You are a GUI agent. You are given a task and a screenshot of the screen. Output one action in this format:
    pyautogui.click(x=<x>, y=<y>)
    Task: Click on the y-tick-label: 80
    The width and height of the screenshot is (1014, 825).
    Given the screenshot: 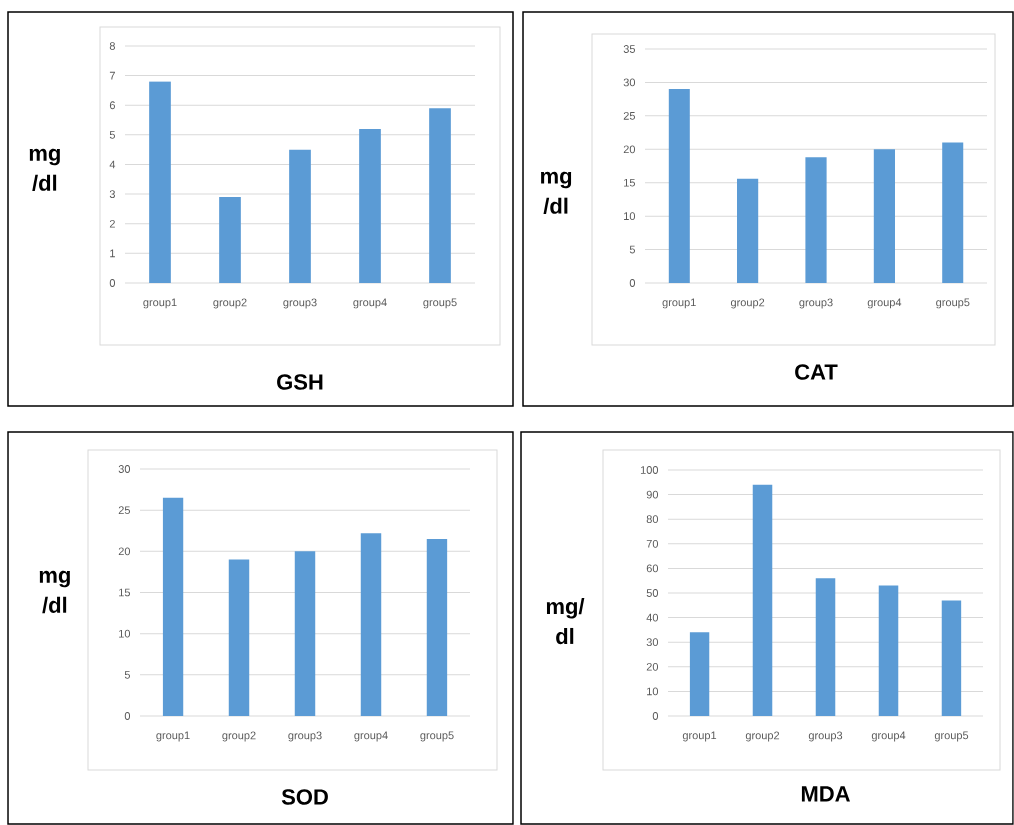 What is the action you would take?
    pyautogui.click(x=652, y=519)
    